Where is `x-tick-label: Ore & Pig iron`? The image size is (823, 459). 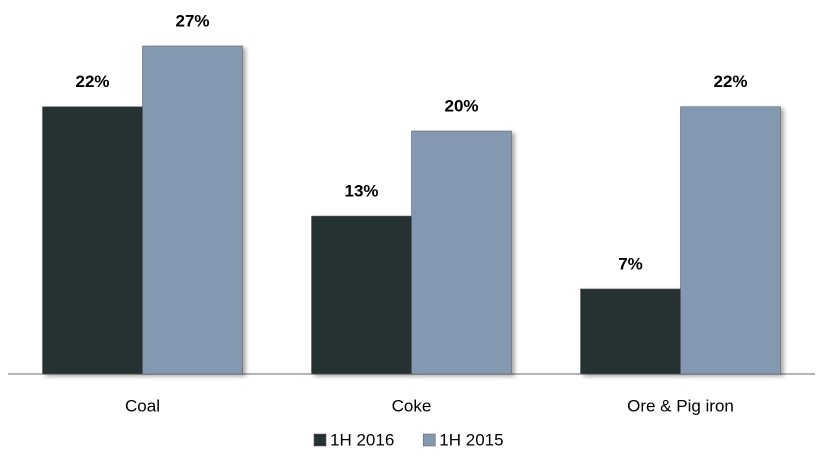 x-tick-label: Ore & Pig iron is located at coordinates (680, 405).